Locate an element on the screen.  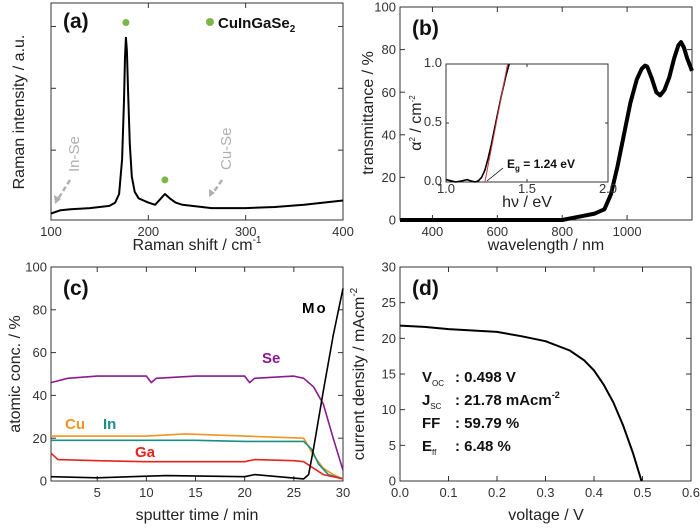
parameter-value-sup: -2 is located at coordinates (556, 395).